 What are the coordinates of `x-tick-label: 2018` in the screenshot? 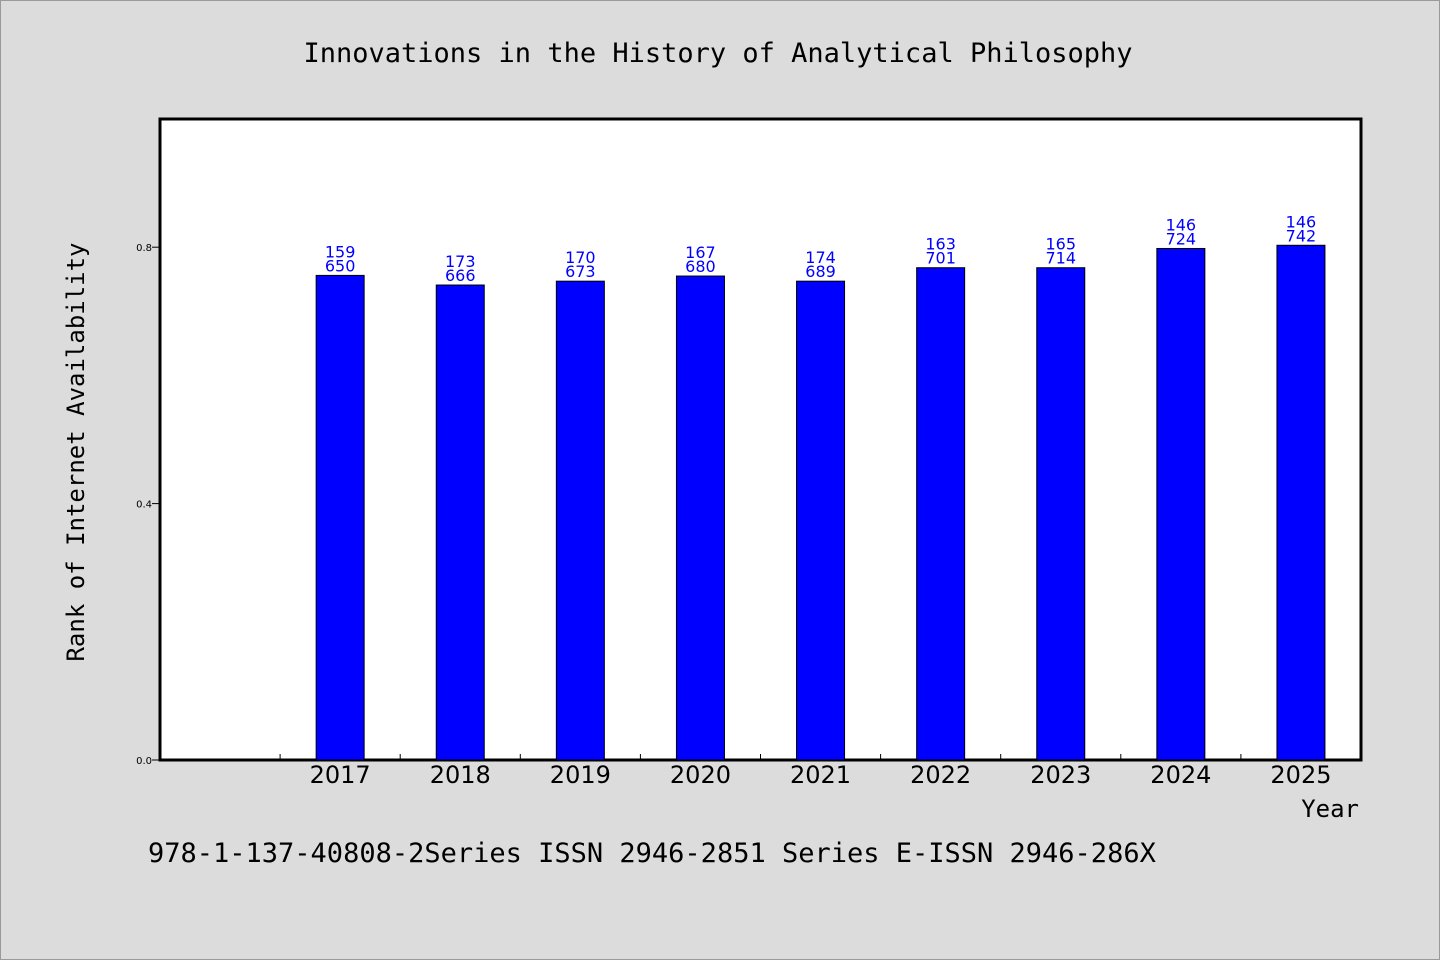 It's located at (460, 775).